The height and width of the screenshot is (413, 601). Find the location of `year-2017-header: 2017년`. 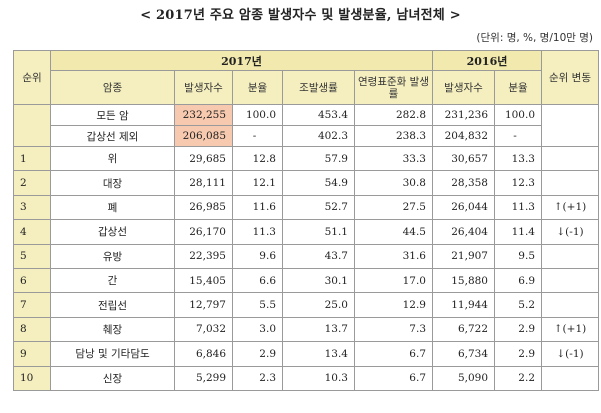

year-2017-header: 2017년 is located at coordinates (241, 60).